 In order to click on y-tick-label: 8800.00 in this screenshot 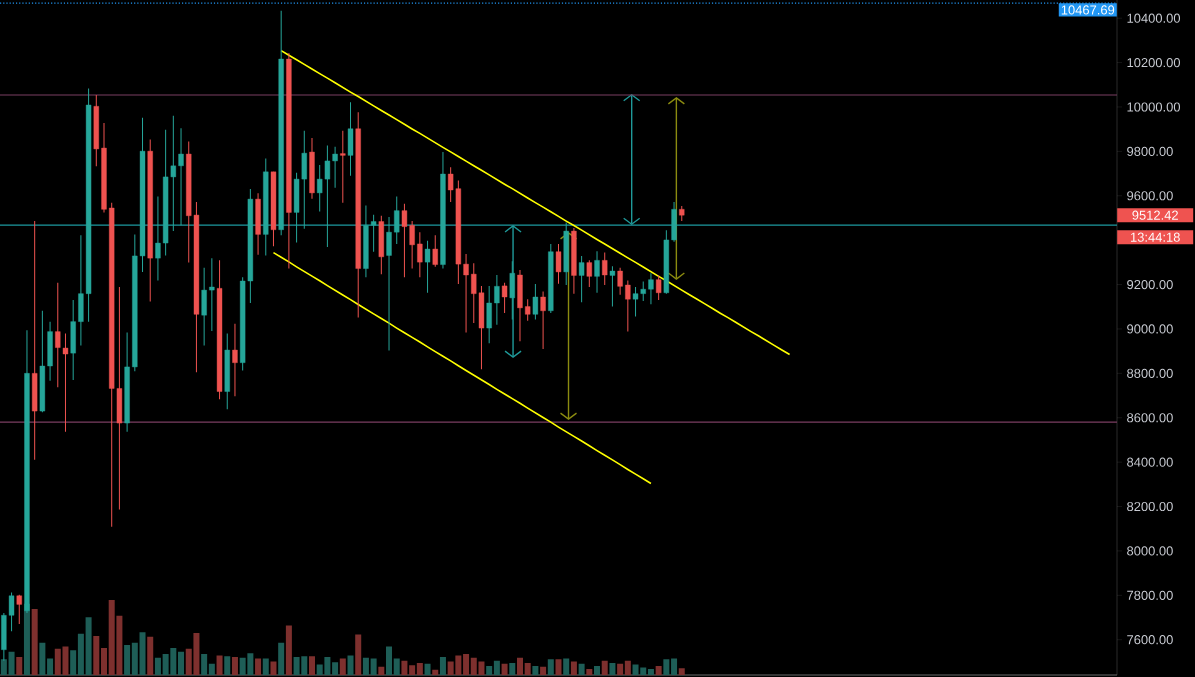, I will do `click(1150, 373)`.